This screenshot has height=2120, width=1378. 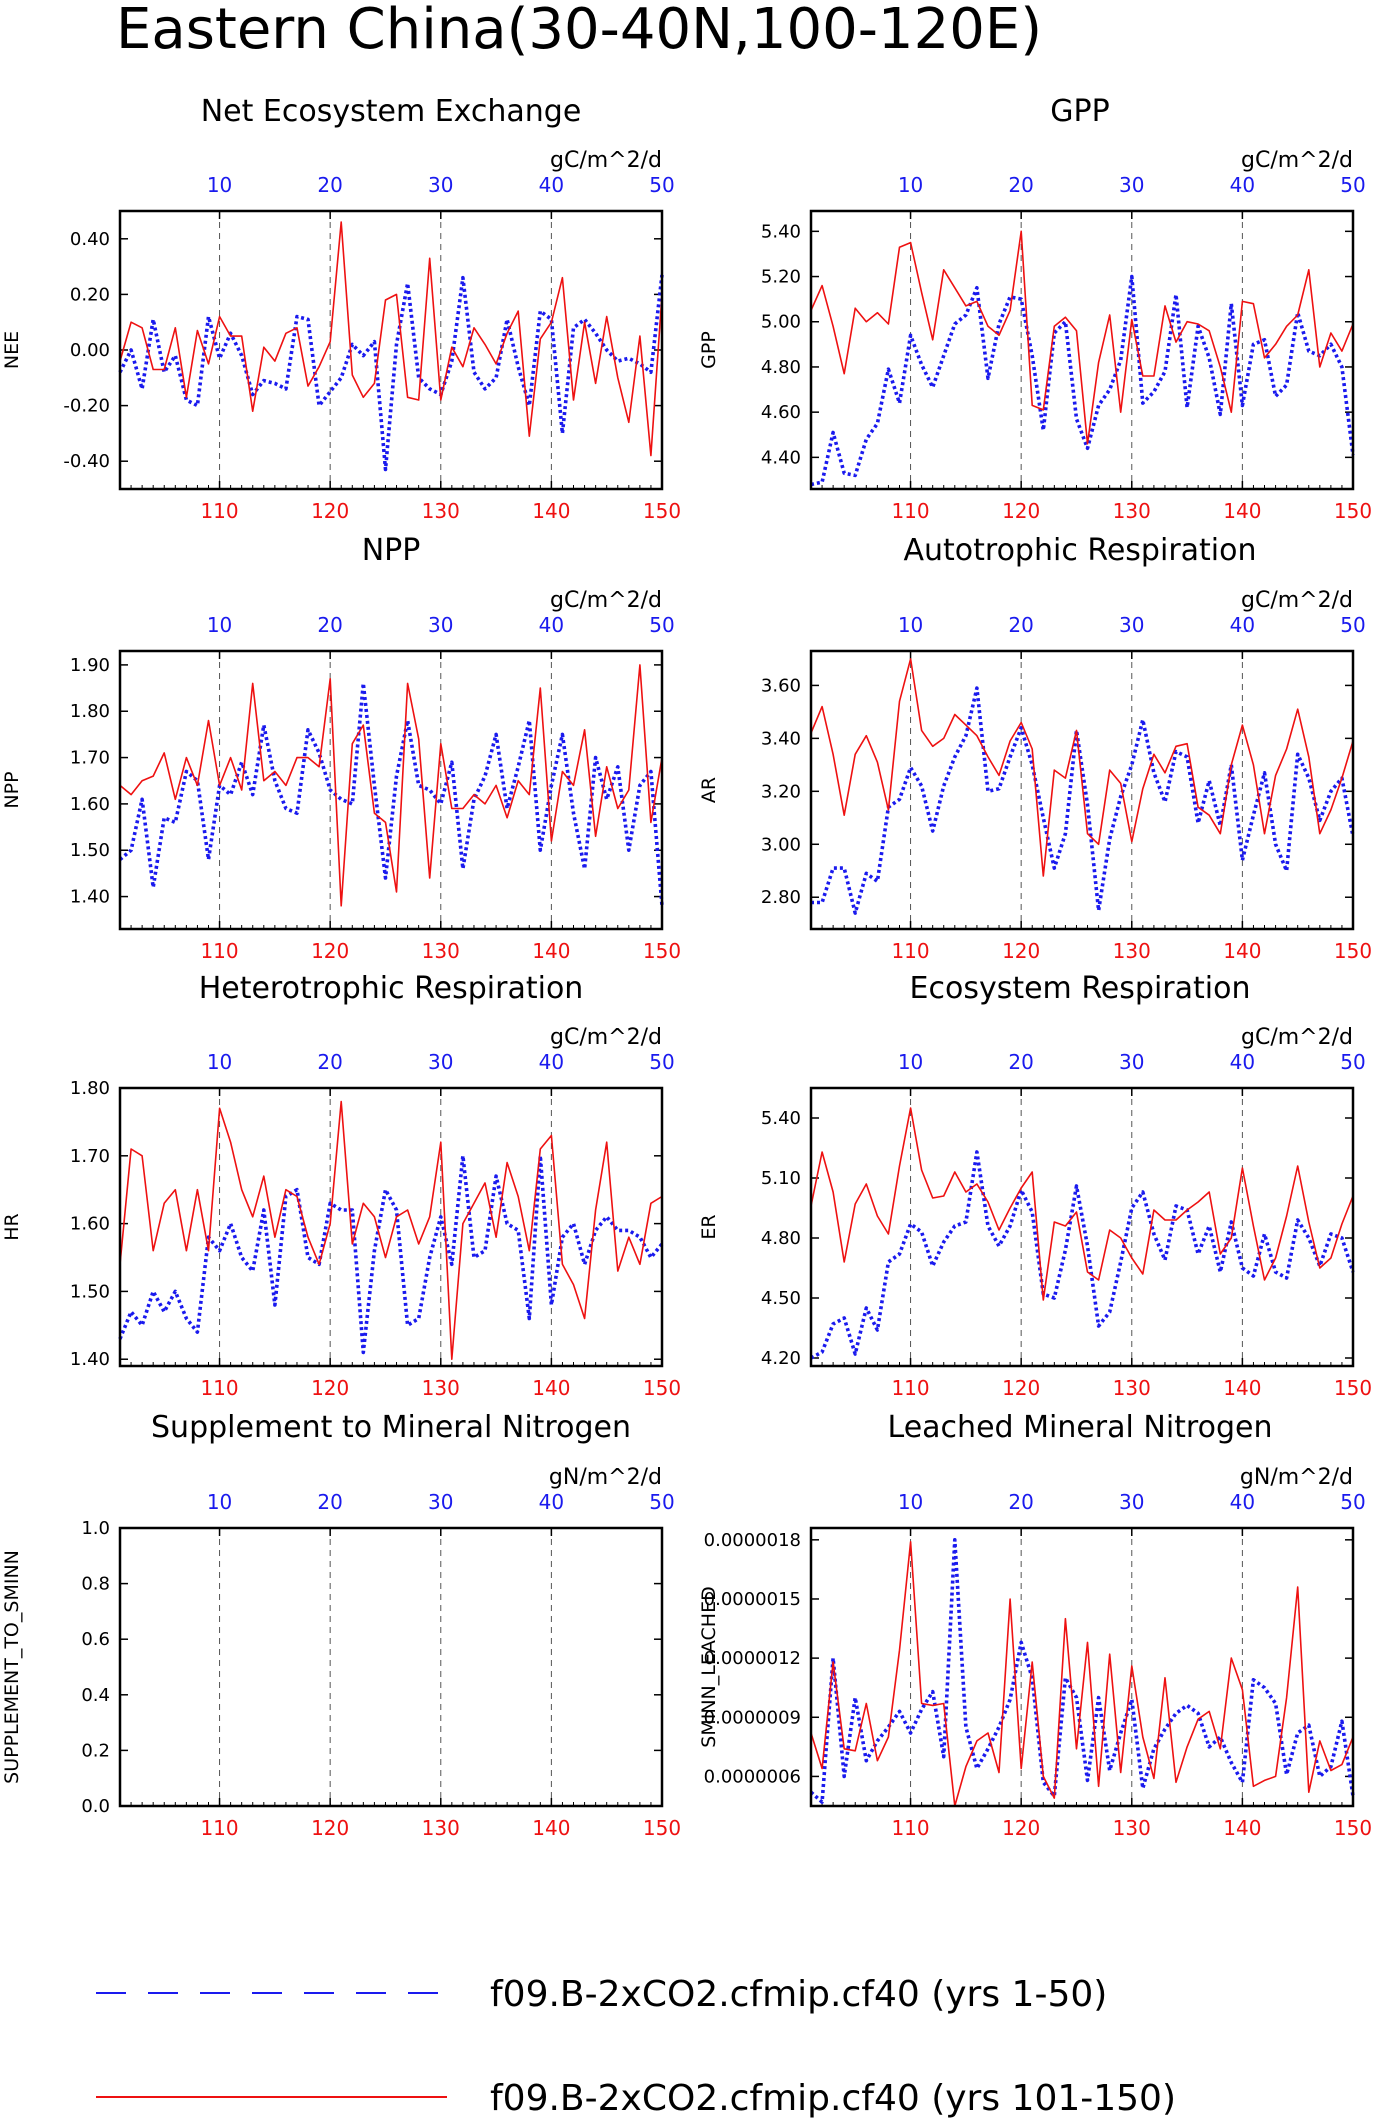 I want to click on y-axis-label: NPP, so click(x=12, y=789).